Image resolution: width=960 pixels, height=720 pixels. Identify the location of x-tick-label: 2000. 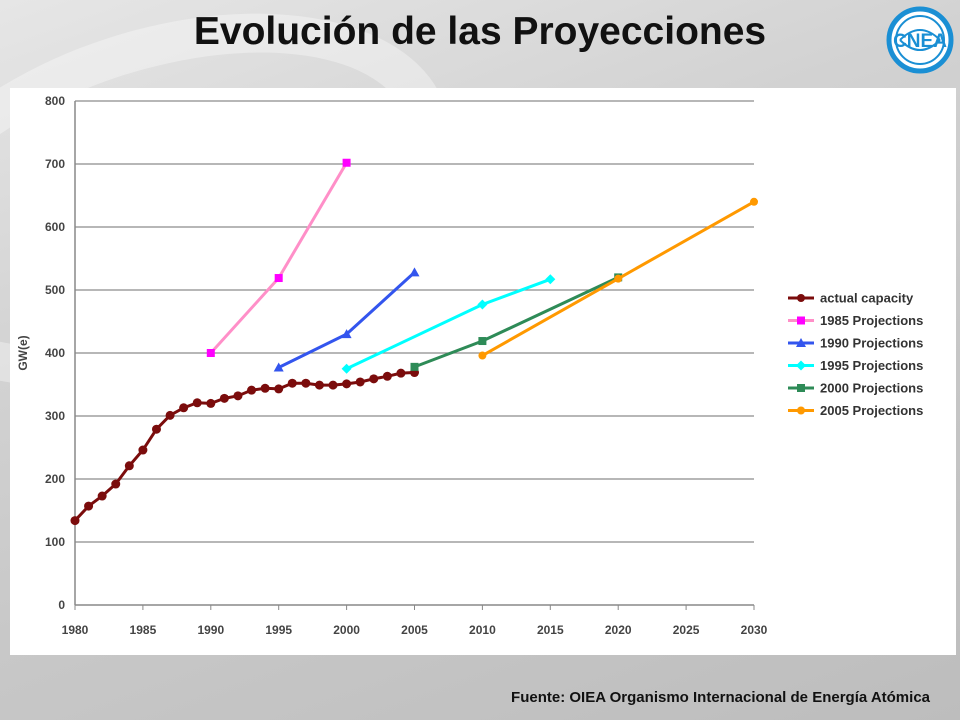
(346, 630).